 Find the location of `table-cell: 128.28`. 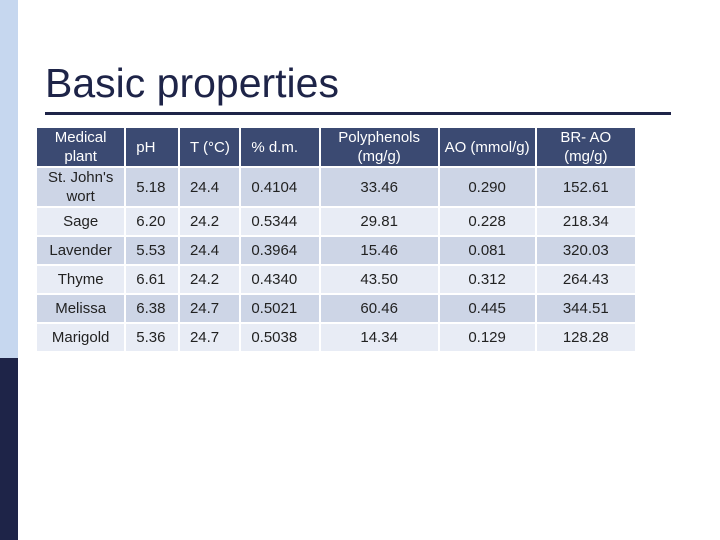

table-cell: 128.28 is located at coordinates (585, 337).